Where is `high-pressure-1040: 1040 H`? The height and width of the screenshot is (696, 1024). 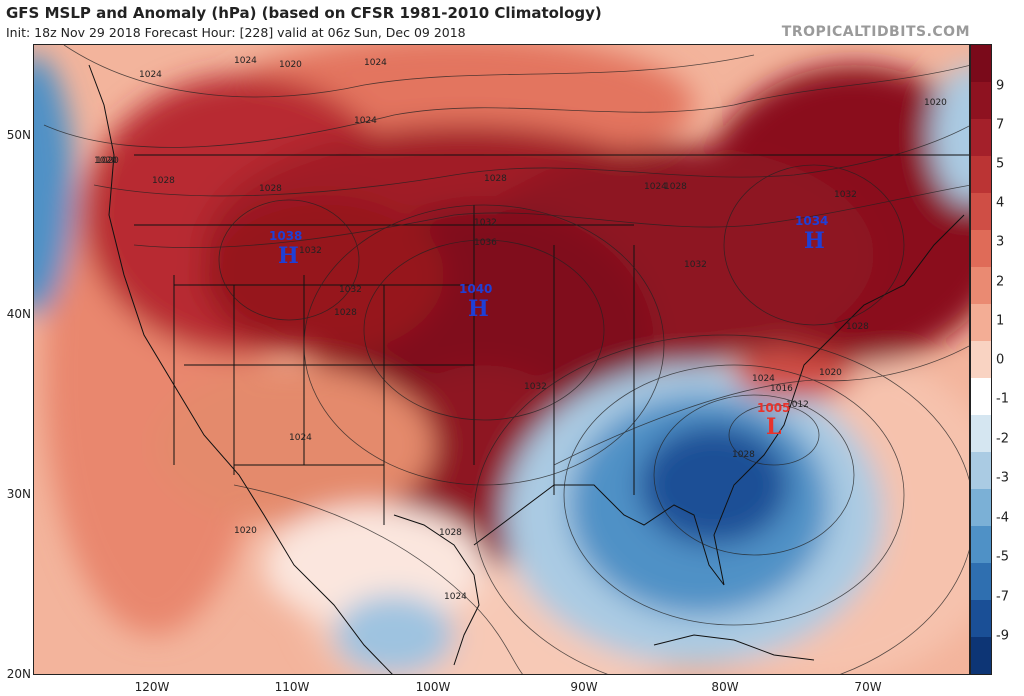 high-pressure-1040: 1040 H is located at coordinates (475, 302).